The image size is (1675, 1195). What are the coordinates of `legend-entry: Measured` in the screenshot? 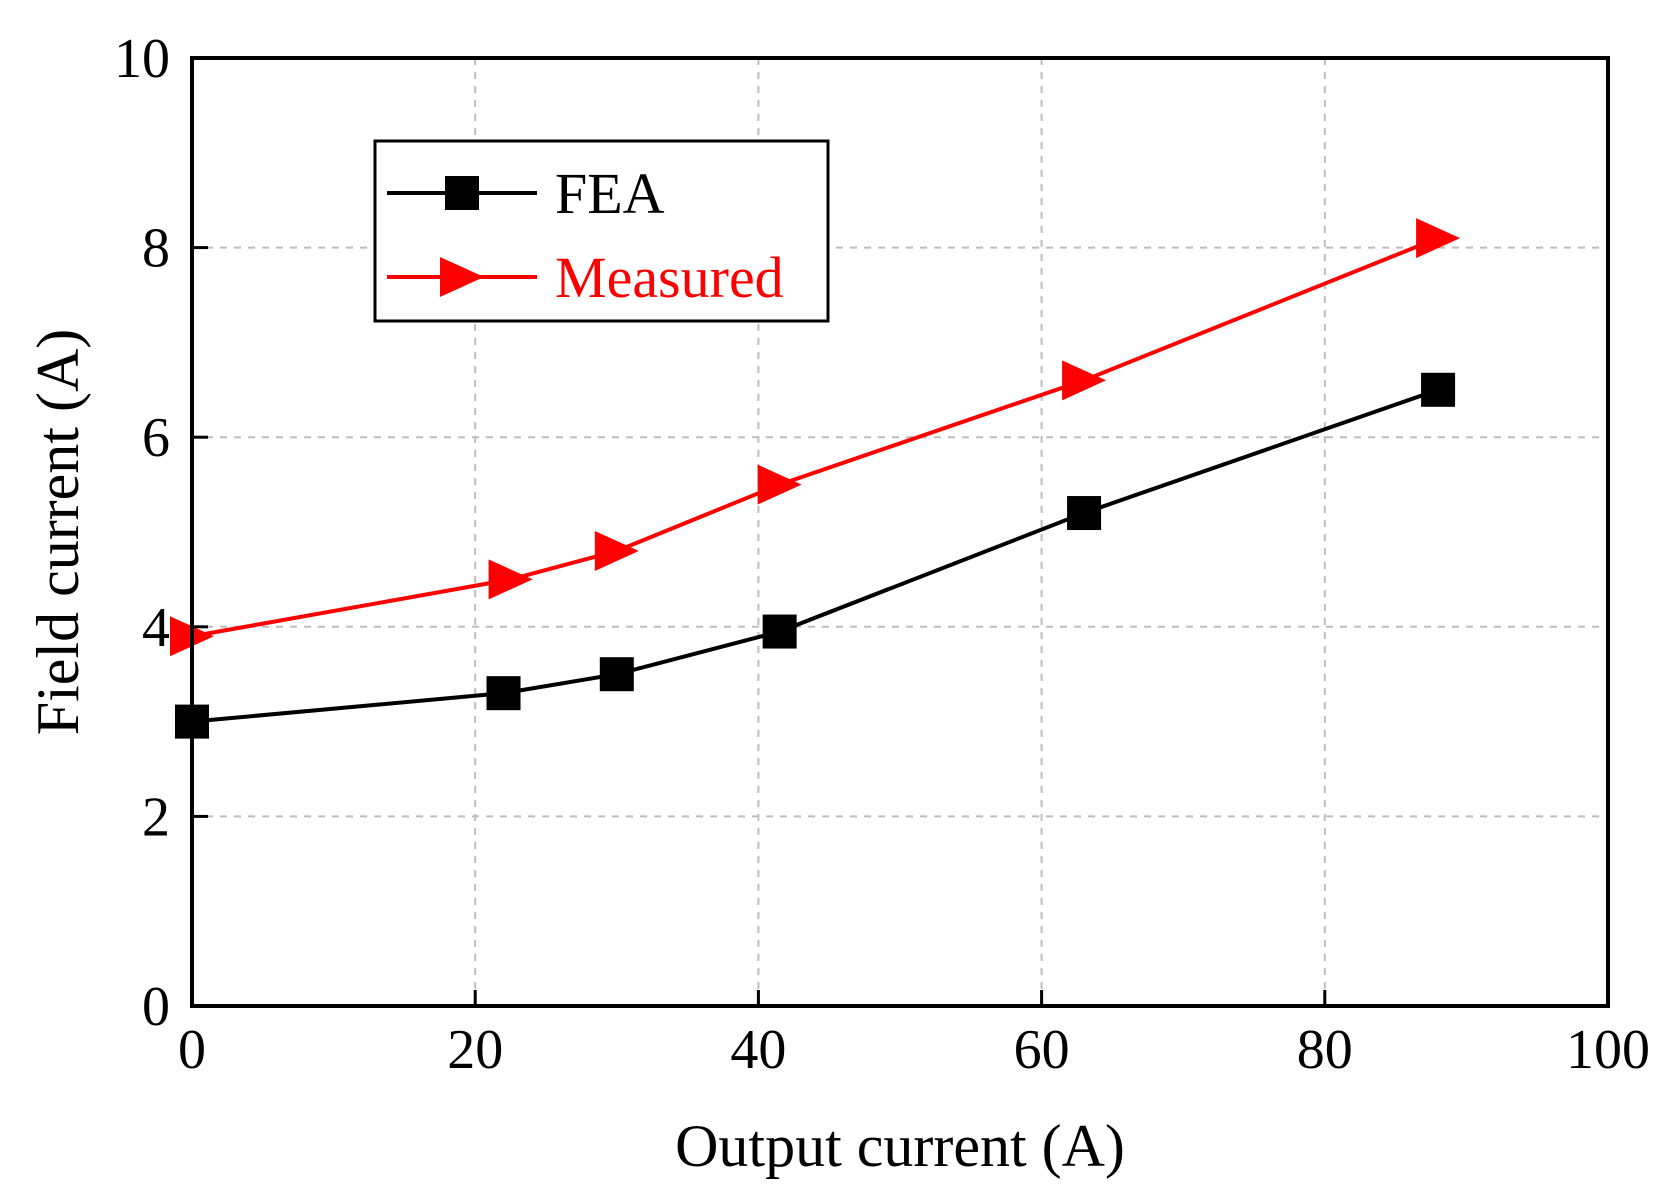 It's located at (585, 277).